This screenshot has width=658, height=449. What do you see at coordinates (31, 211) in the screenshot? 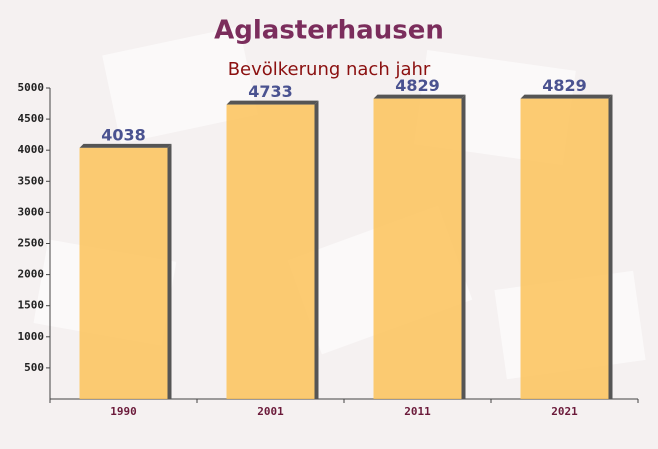
I see `y-tick-label: 3000` at bounding box center [31, 211].